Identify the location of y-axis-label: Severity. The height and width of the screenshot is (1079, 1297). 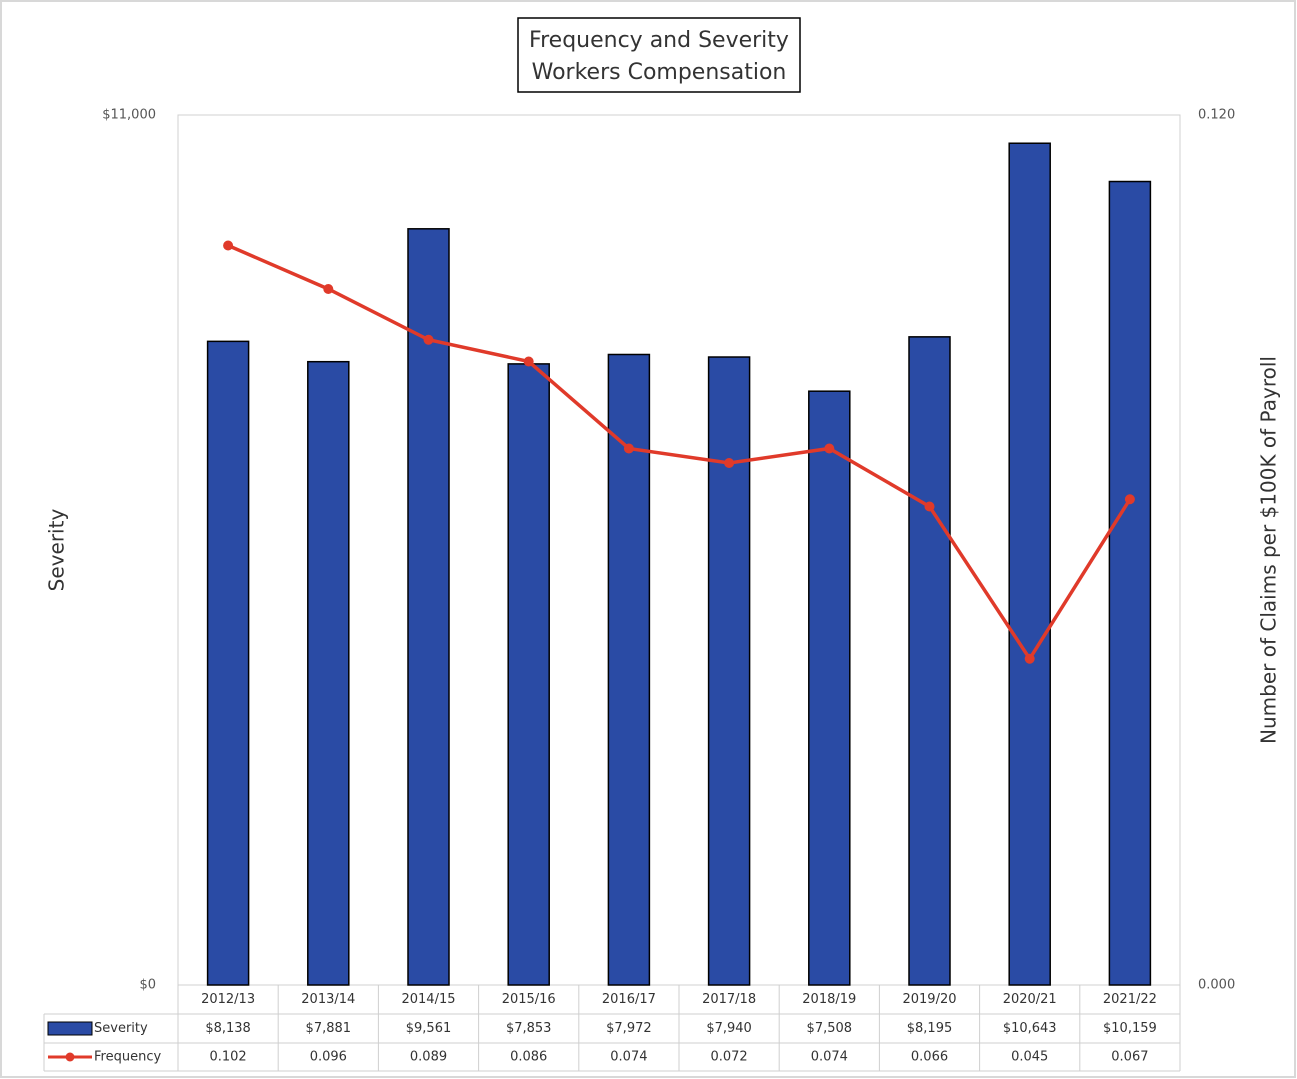
(57, 550).